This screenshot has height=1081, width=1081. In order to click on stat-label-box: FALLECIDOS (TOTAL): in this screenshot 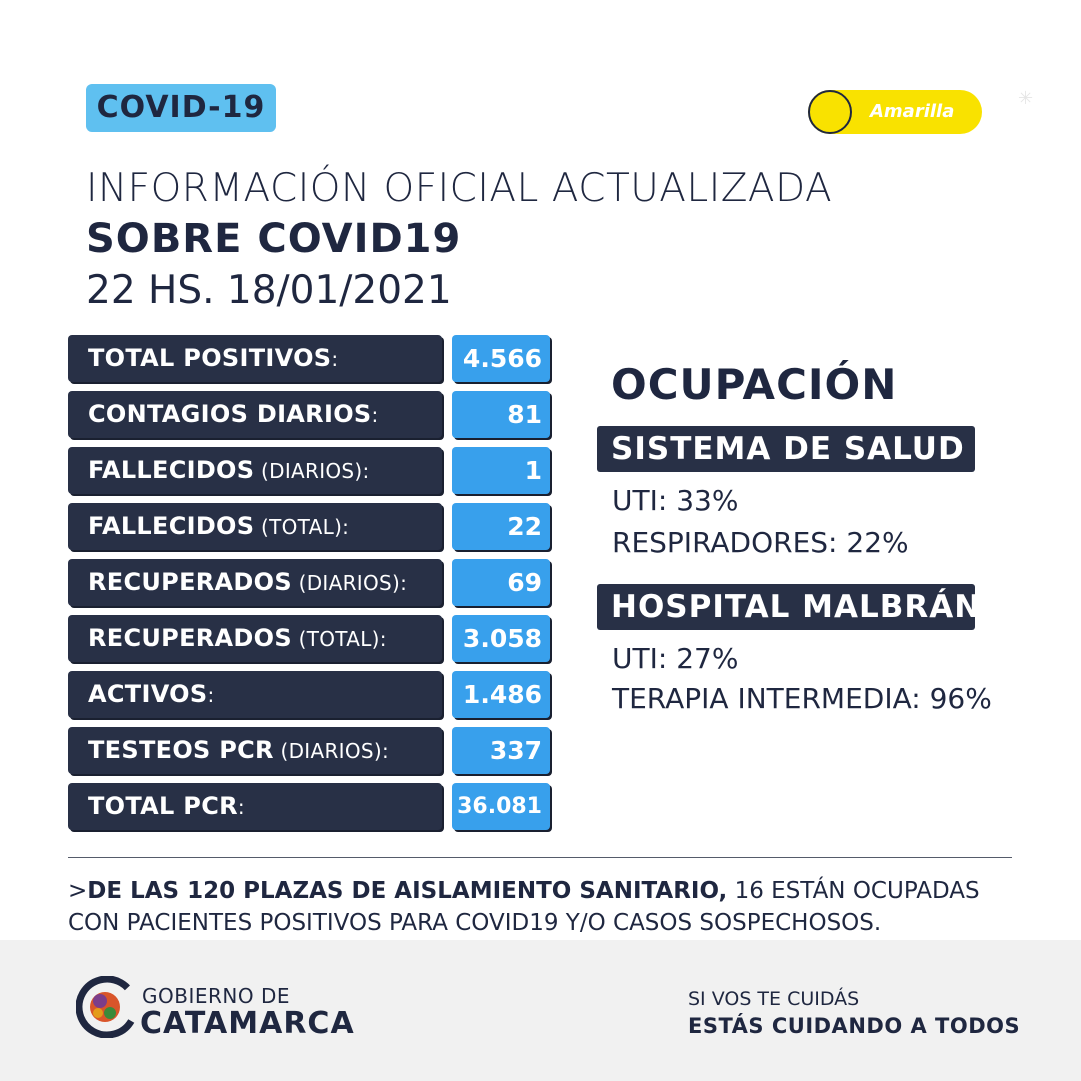, I will do `click(255, 526)`.